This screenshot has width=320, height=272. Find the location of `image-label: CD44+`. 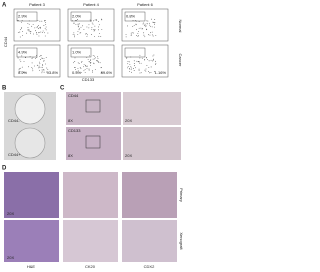

image-label: CD44+ is located at coordinates (14, 154).